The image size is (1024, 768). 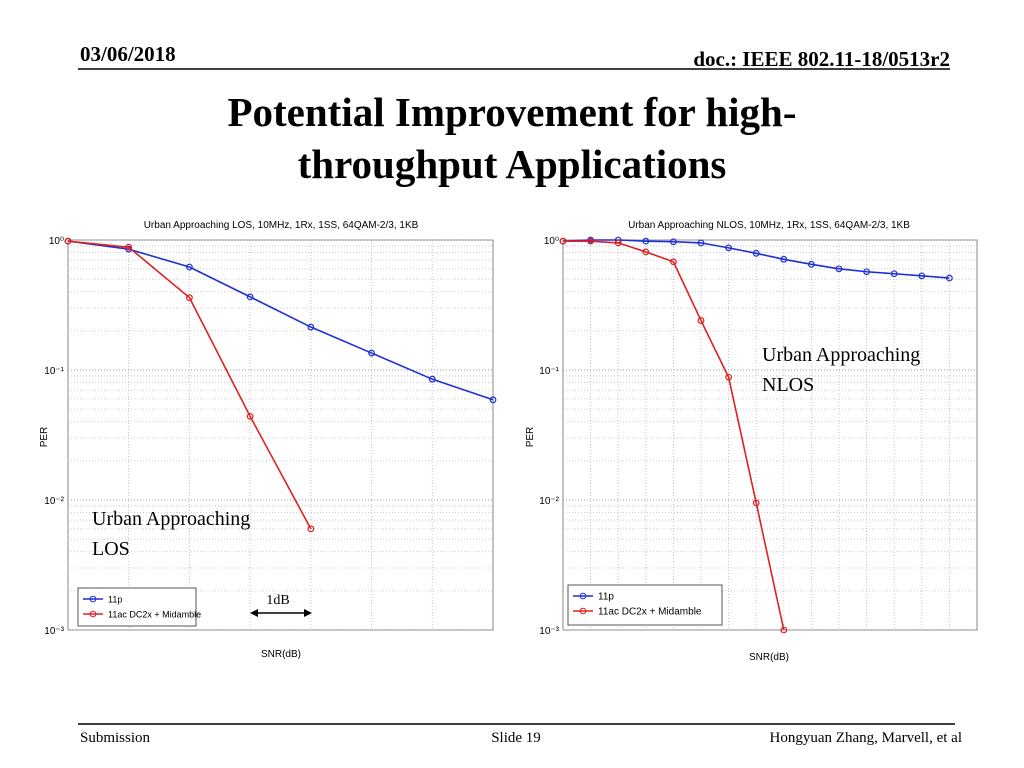 I want to click on footer-center: Slide 19, so click(x=516, y=738).